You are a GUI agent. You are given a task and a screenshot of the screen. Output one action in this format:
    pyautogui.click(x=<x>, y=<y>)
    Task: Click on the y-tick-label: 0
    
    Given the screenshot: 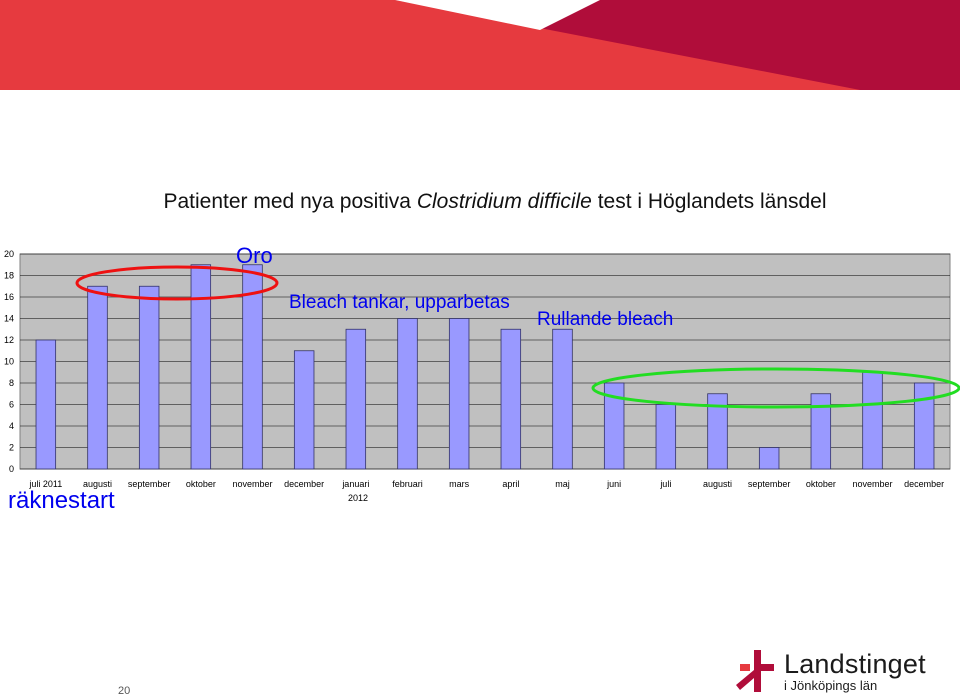 What is the action you would take?
    pyautogui.click(x=11, y=469)
    